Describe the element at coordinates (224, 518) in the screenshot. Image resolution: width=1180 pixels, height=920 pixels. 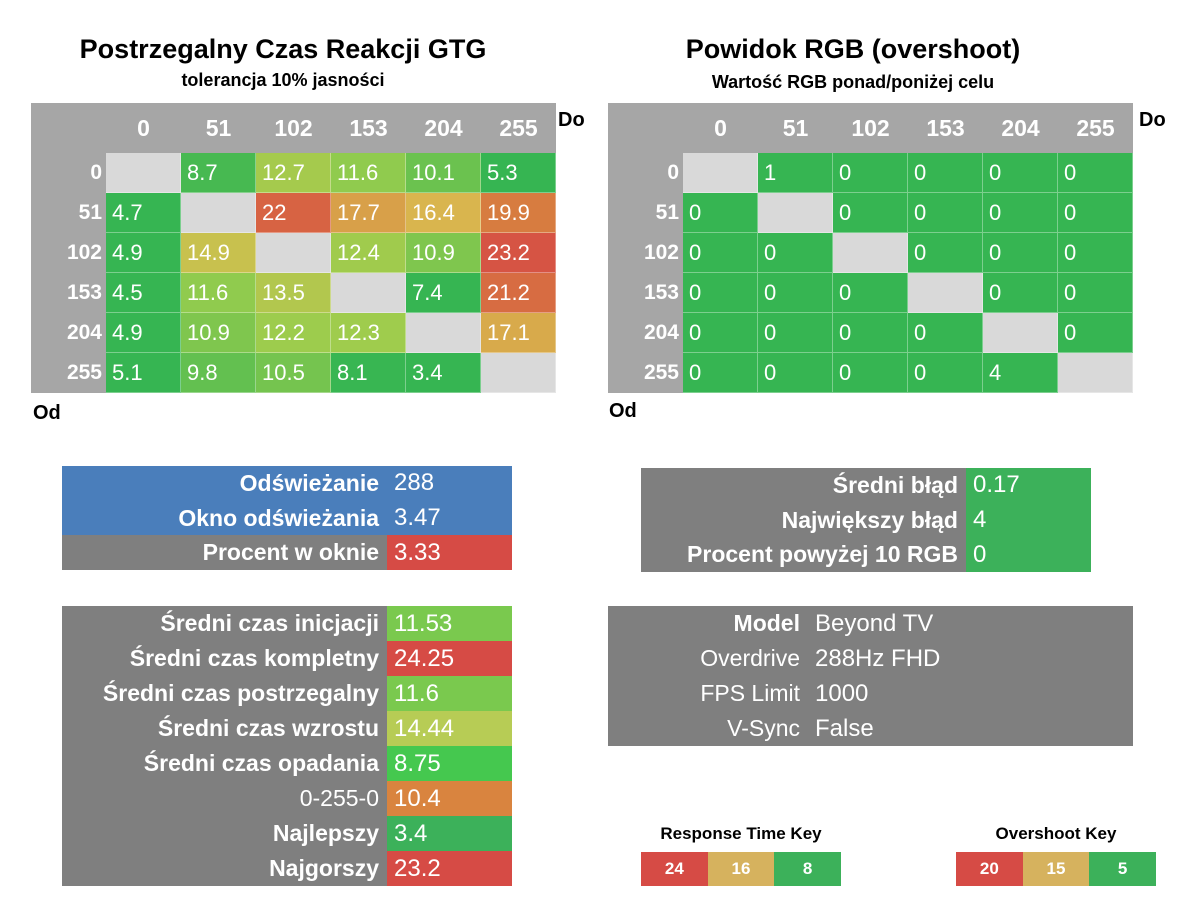
I see `panel-row-label: Okno odświeżania` at that location.